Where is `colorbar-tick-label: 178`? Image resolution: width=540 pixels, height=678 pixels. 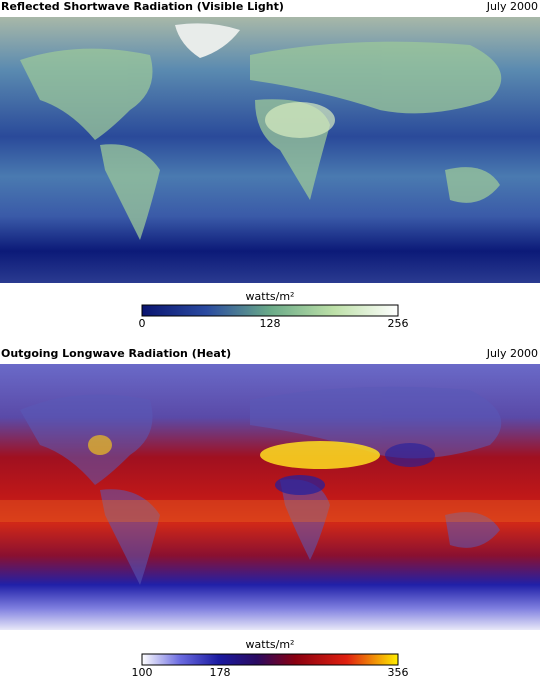
colorbar-tick-label: 178 is located at coordinates (220, 672).